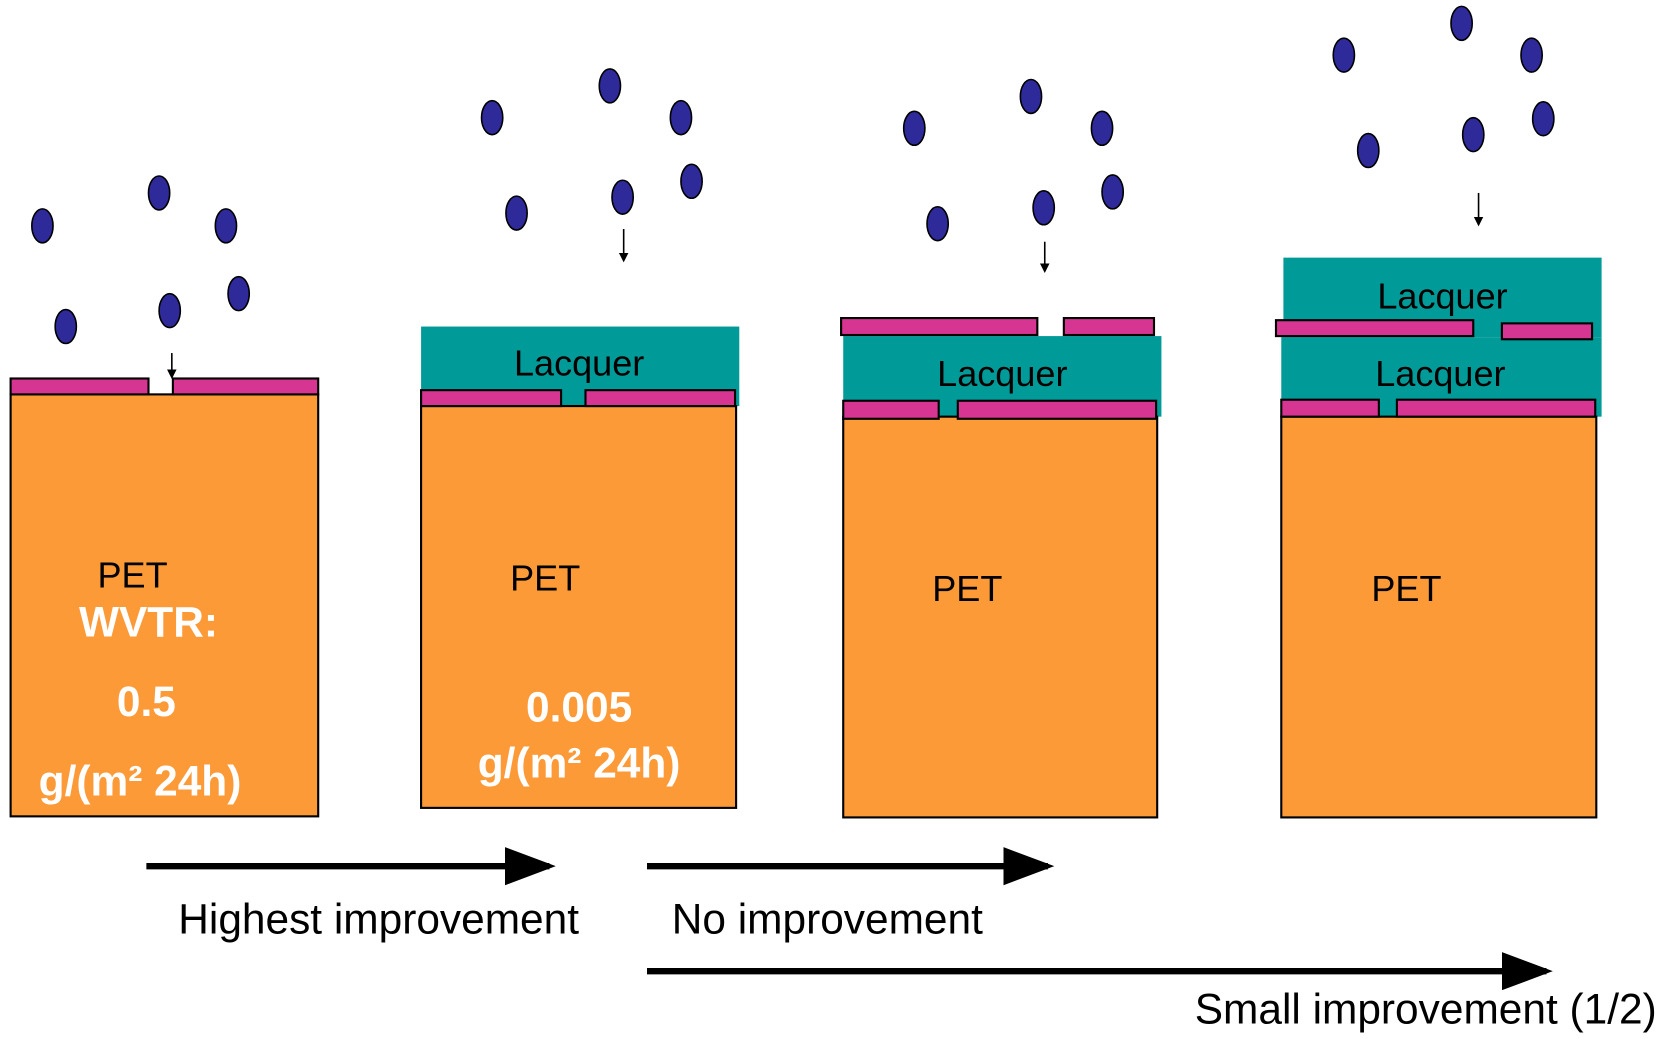 The image size is (1661, 1039). Describe the element at coordinates (148, 622) in the screenshot. I see `wvtr-label: WVTR:` at that location.